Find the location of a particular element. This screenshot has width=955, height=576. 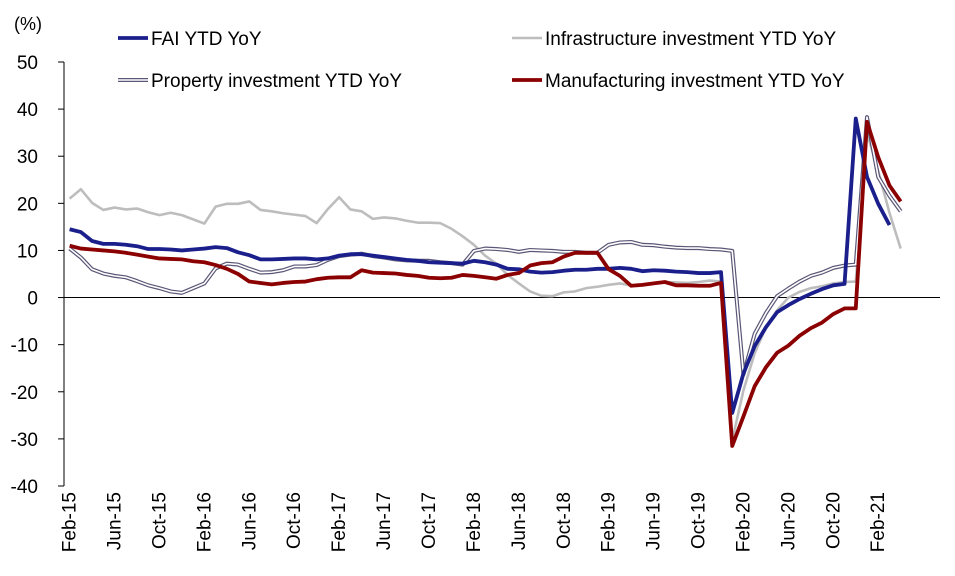

x-tick-label: Feb-20 is located at coordinates (743, 522).